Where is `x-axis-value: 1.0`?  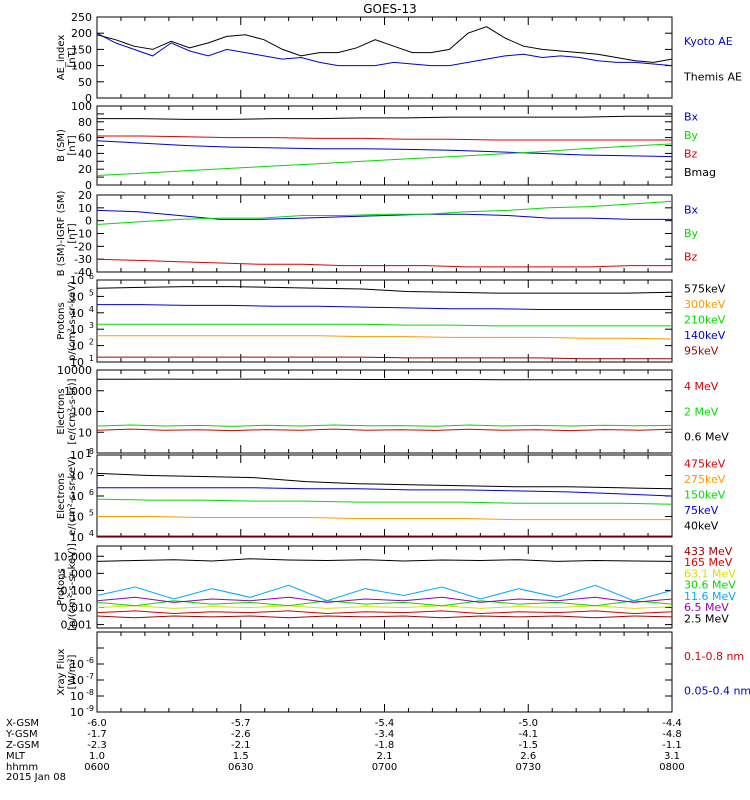
x-axis-value: 1.0 is located at coordinates (97, 756).